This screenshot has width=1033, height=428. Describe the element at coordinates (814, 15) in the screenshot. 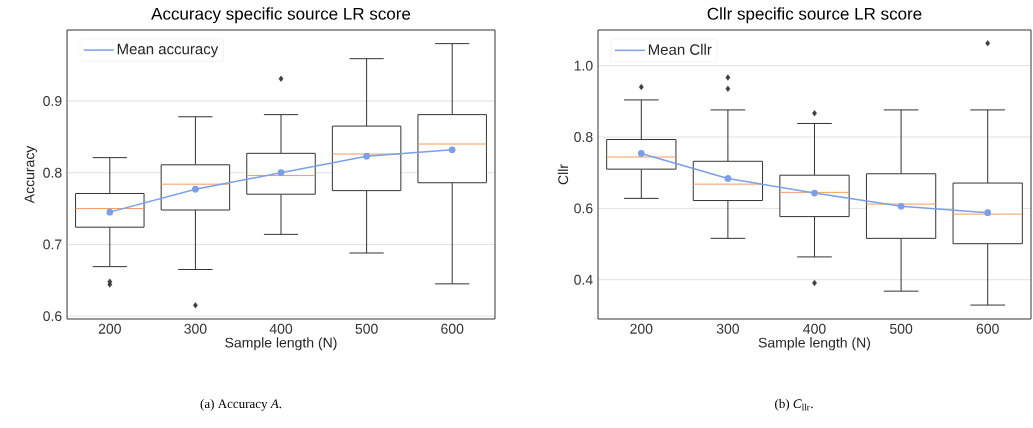

I see `chart-title: Cllr specific source LR score` at that location.